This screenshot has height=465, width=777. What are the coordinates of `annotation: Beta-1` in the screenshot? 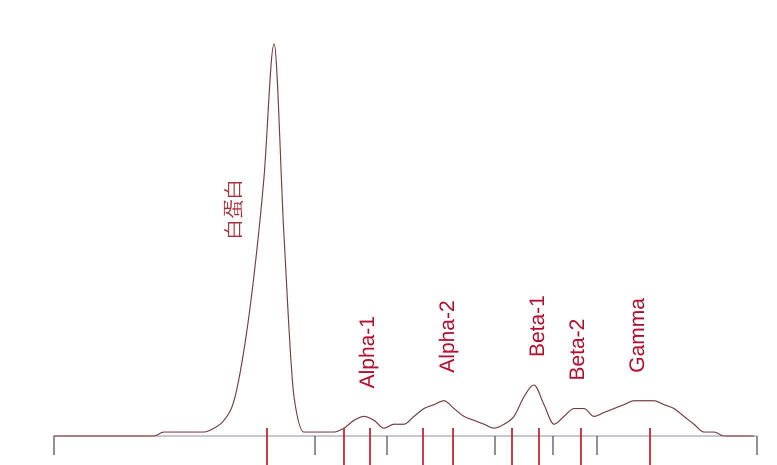 It's located at (537, 326).